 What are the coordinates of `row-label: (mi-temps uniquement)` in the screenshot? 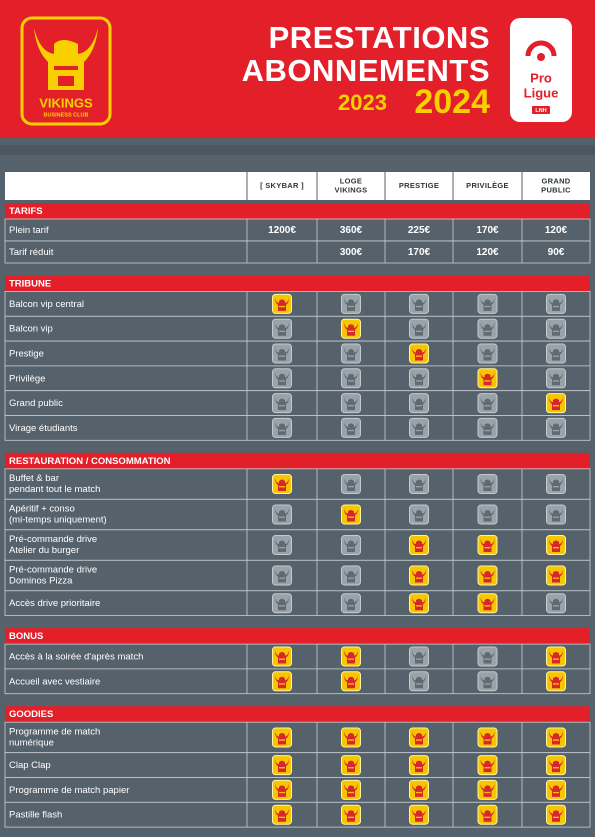 It's located at (58, 520).